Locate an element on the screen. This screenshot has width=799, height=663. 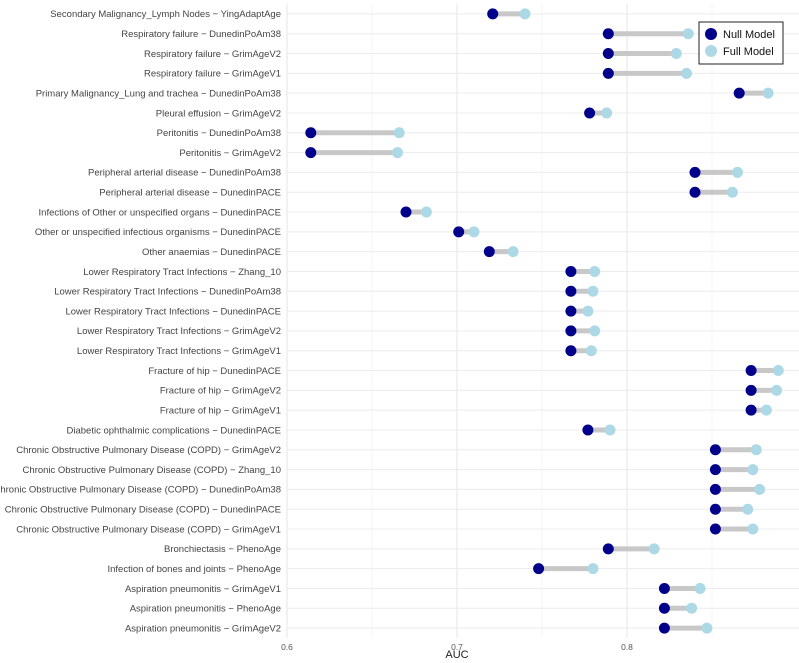
legend-full-label: Full Model is located at coordinates (748, 52).